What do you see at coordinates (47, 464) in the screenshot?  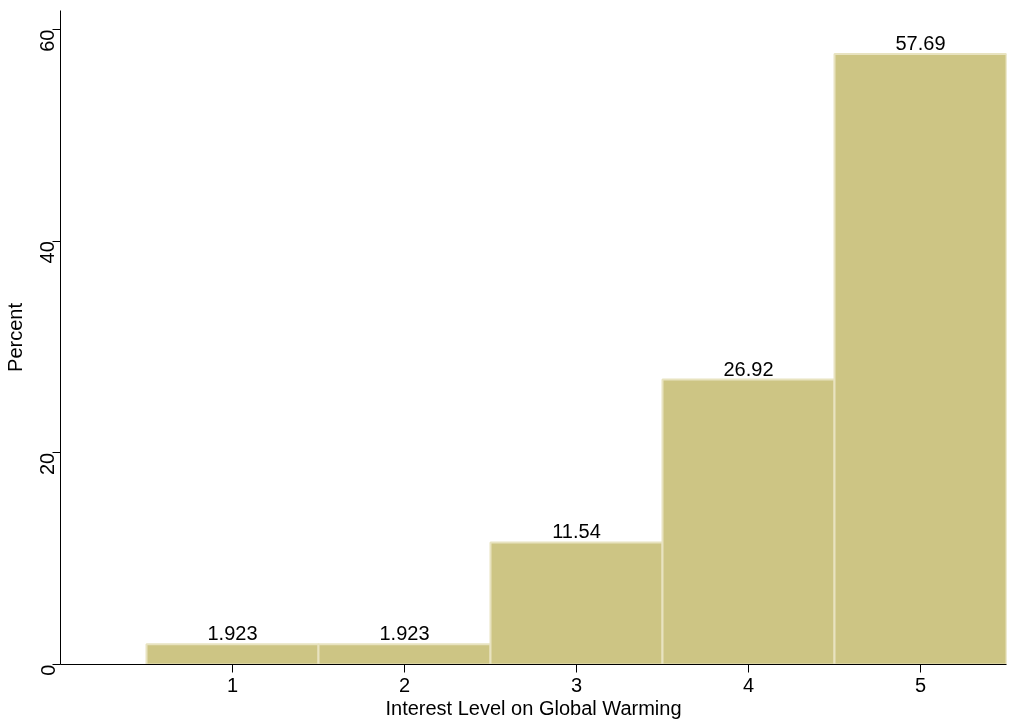 I see `y-tick-label: 20` at bounding box center [47, 464].